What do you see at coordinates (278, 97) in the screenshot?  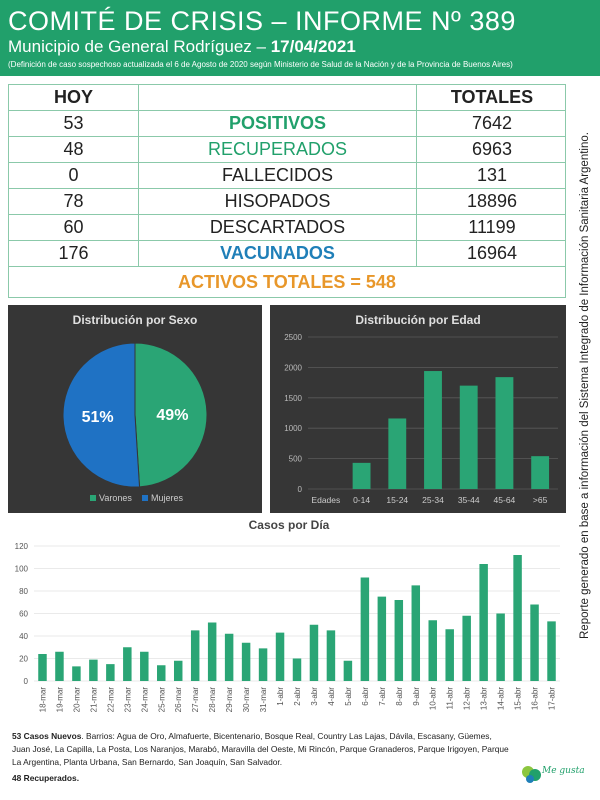 I see `col-label-header` at bounding box center [278, 97].